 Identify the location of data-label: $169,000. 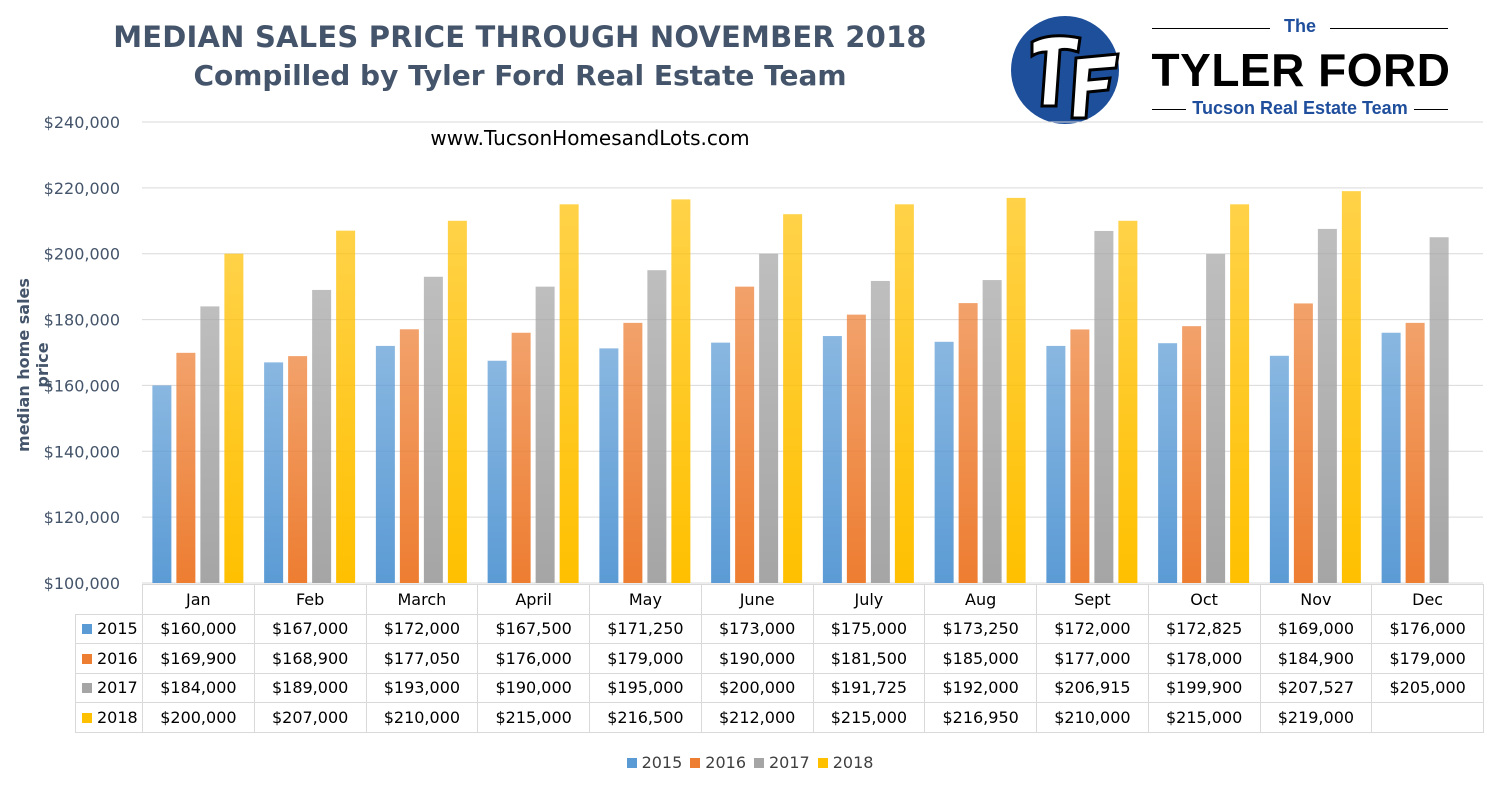
(1316, 628).